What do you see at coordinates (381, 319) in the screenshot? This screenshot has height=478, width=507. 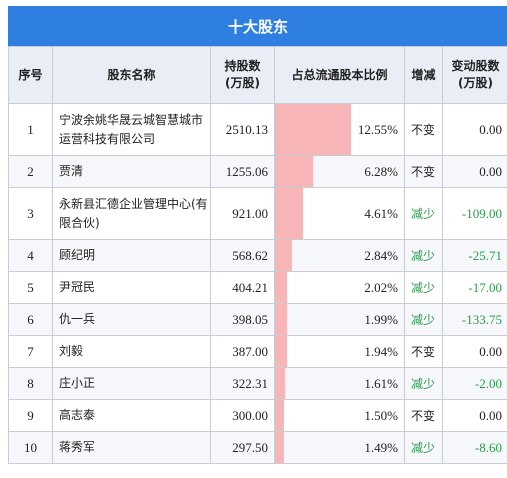 I see `float-ratio: 1.99%` at bounding box center [381, 319].